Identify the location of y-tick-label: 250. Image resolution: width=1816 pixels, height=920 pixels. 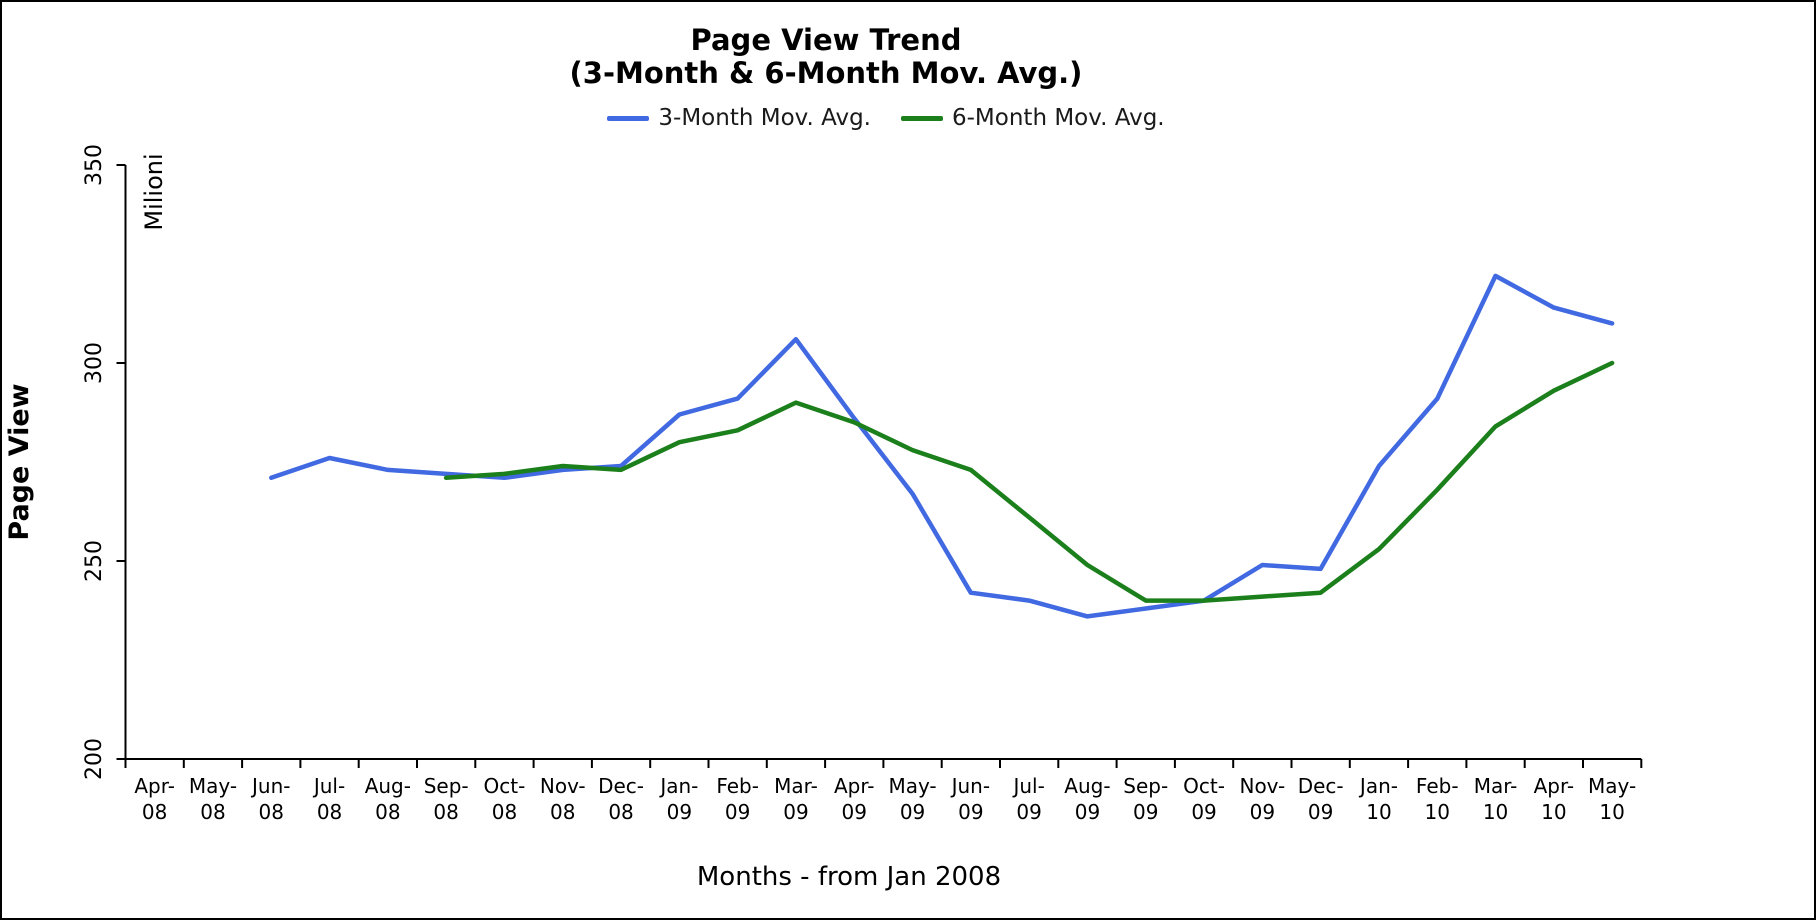
(94, 561).